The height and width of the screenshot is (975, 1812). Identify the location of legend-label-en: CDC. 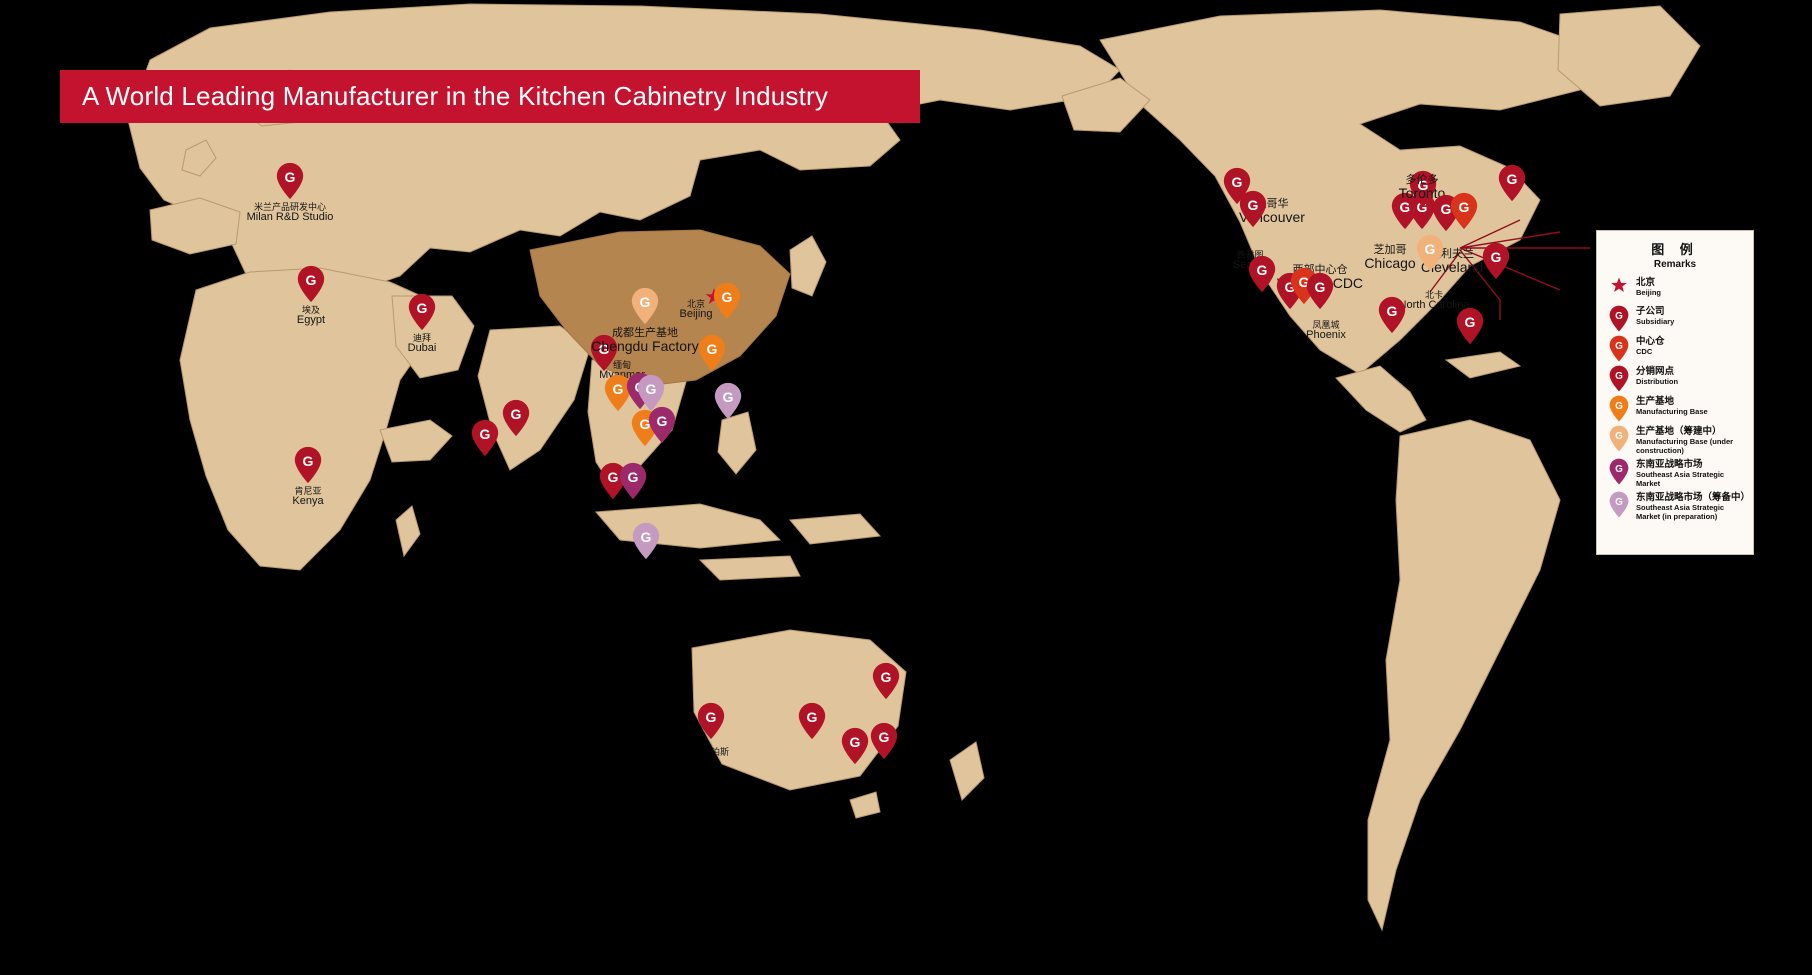
(1644, 351).